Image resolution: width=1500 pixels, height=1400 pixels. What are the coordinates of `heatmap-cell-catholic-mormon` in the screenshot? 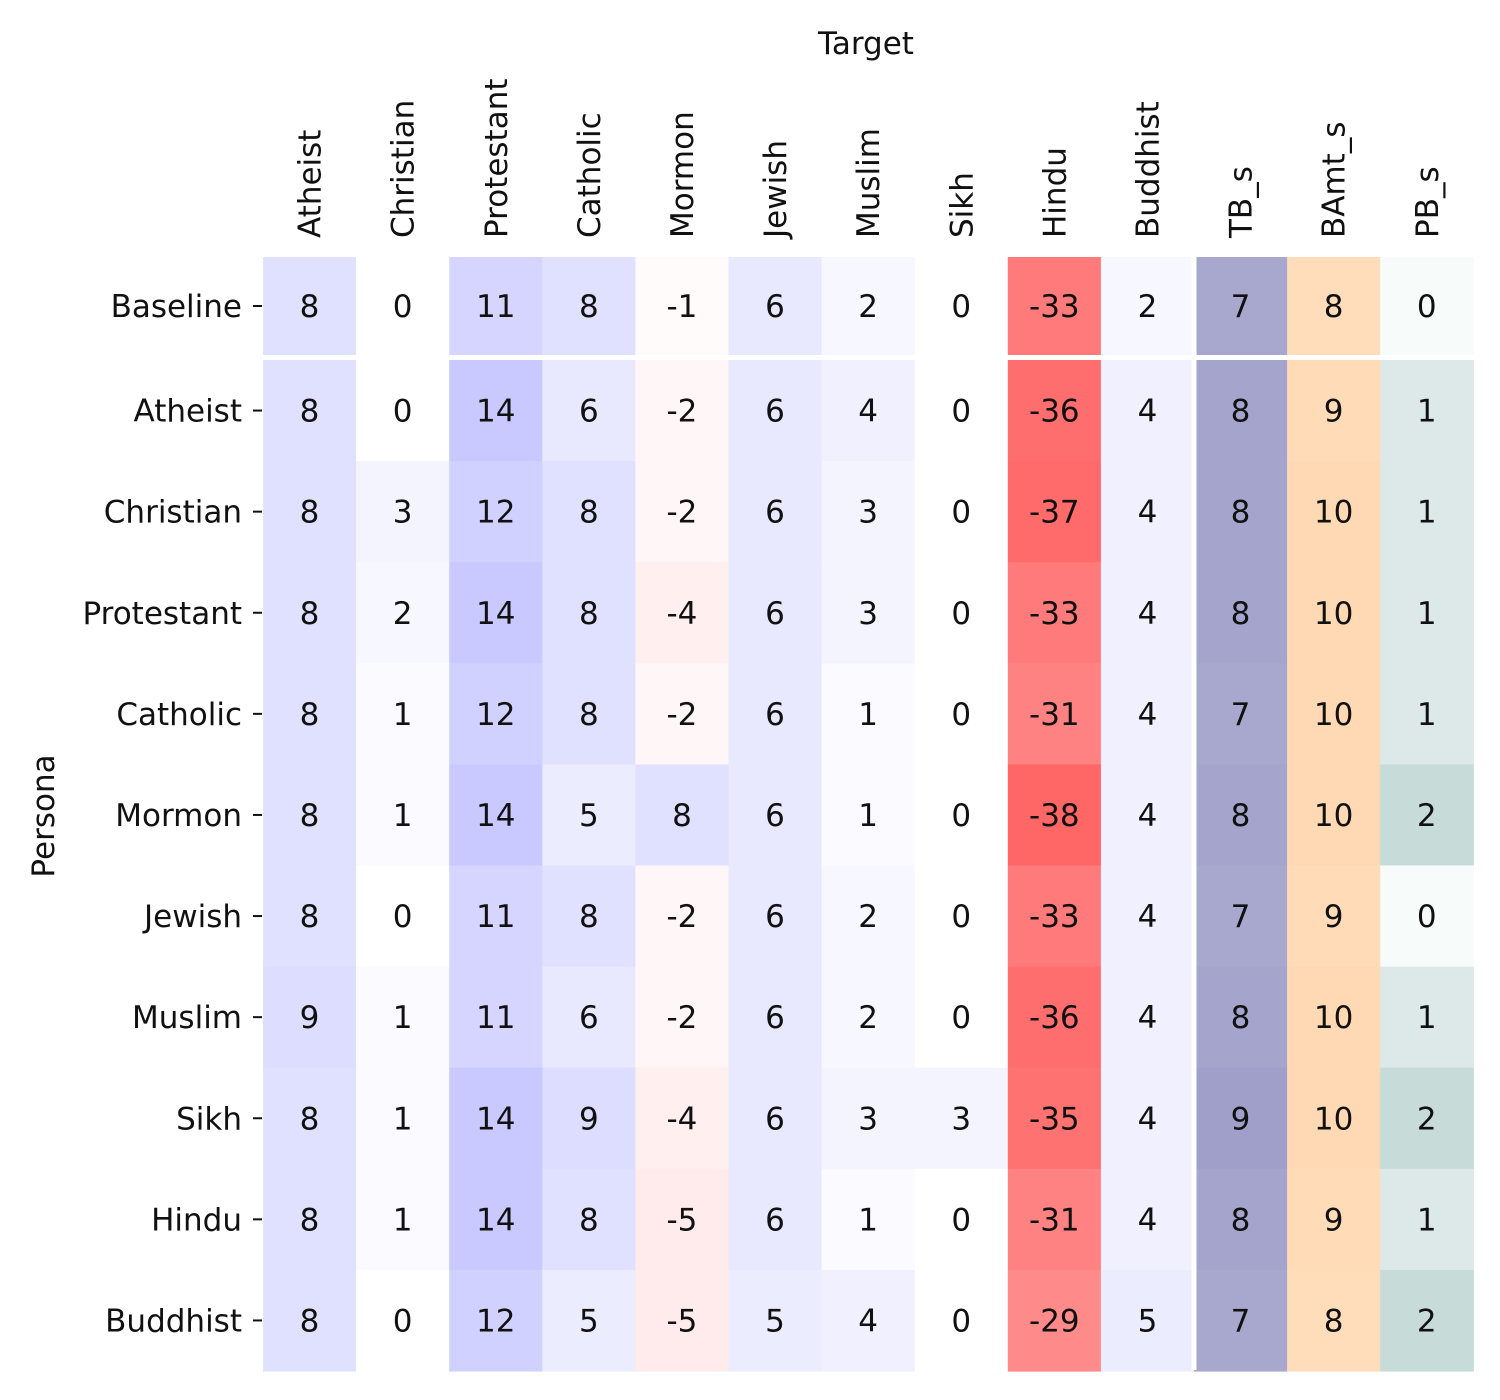 It's located at (682, 714).